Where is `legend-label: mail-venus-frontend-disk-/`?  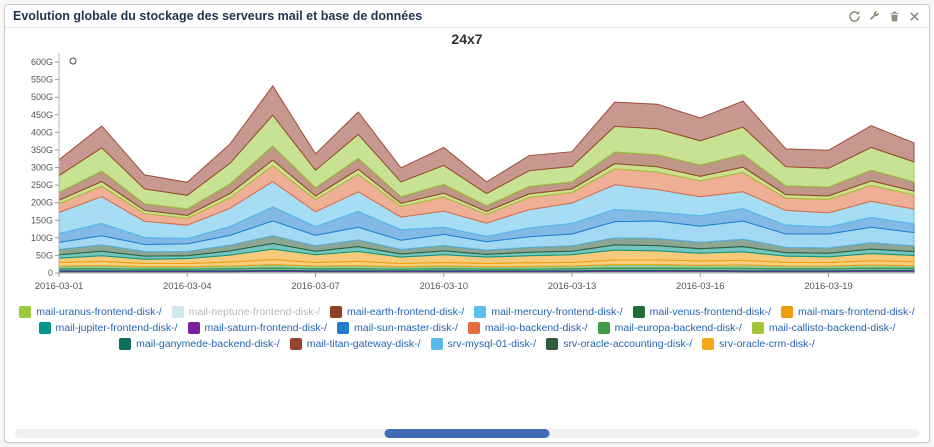 legend-label: mail-venus-frontend-disk-/ is located at coordinates (710, 312).